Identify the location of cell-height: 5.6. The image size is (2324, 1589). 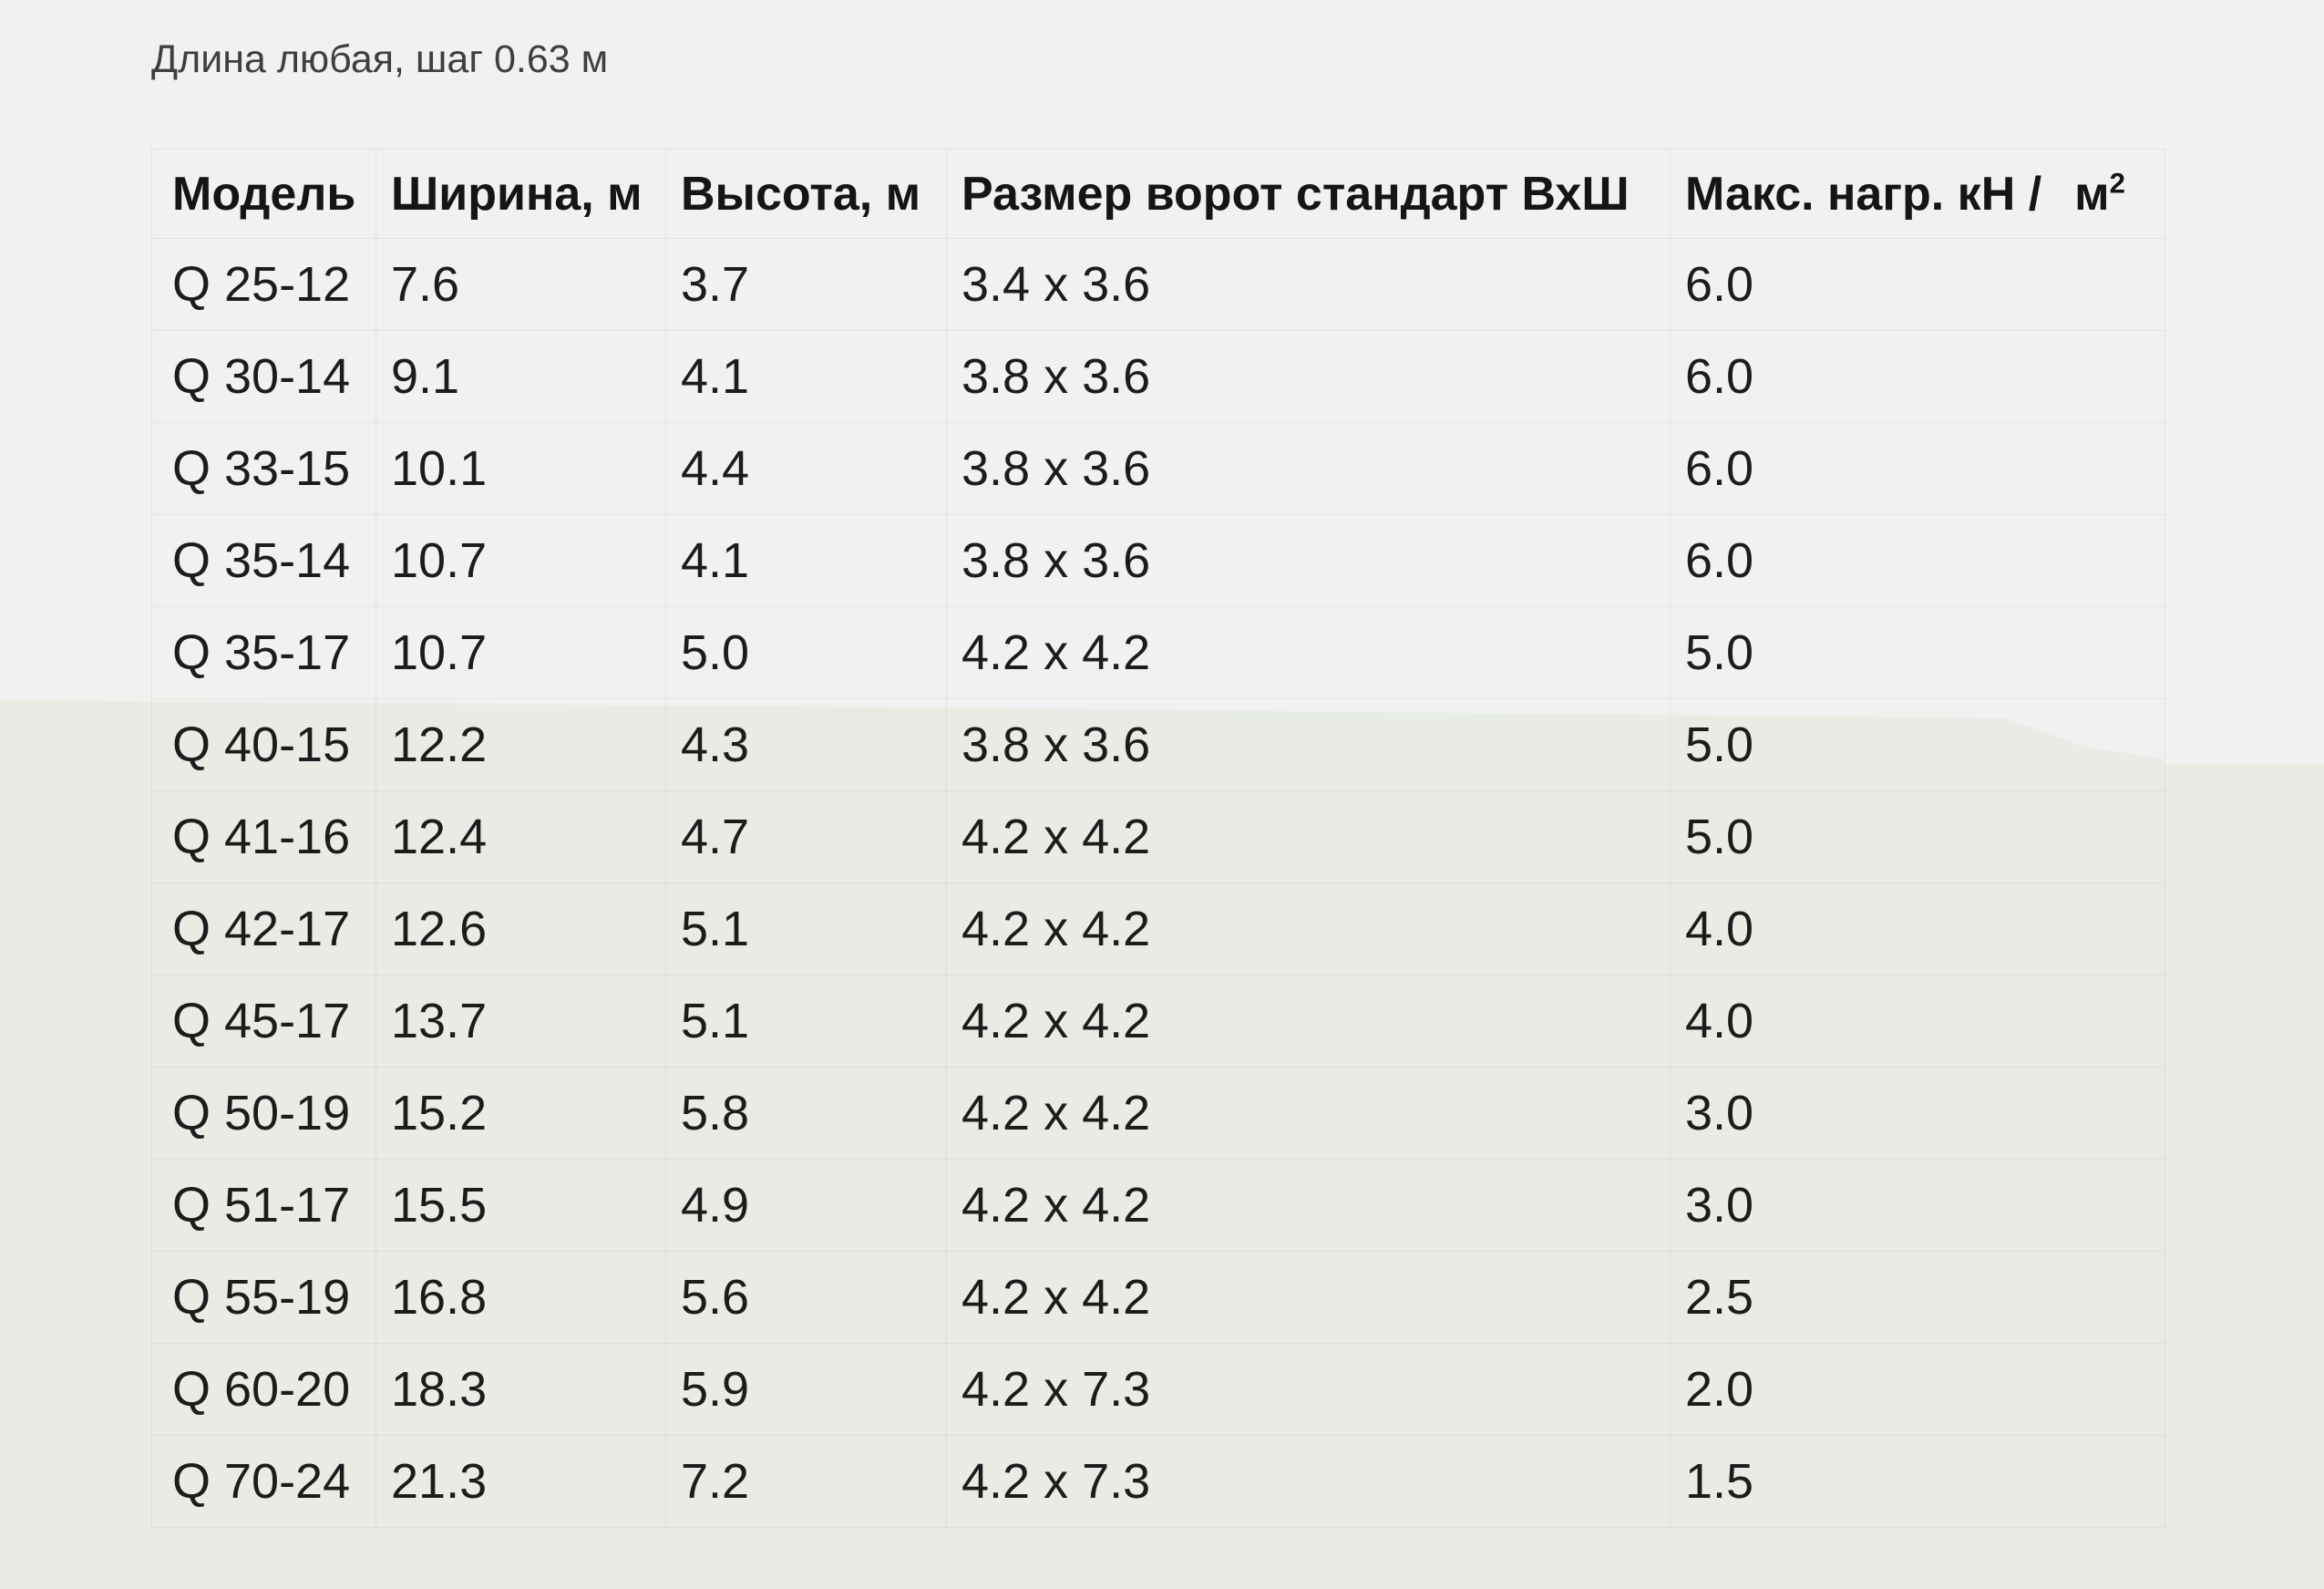
(806, 1298).